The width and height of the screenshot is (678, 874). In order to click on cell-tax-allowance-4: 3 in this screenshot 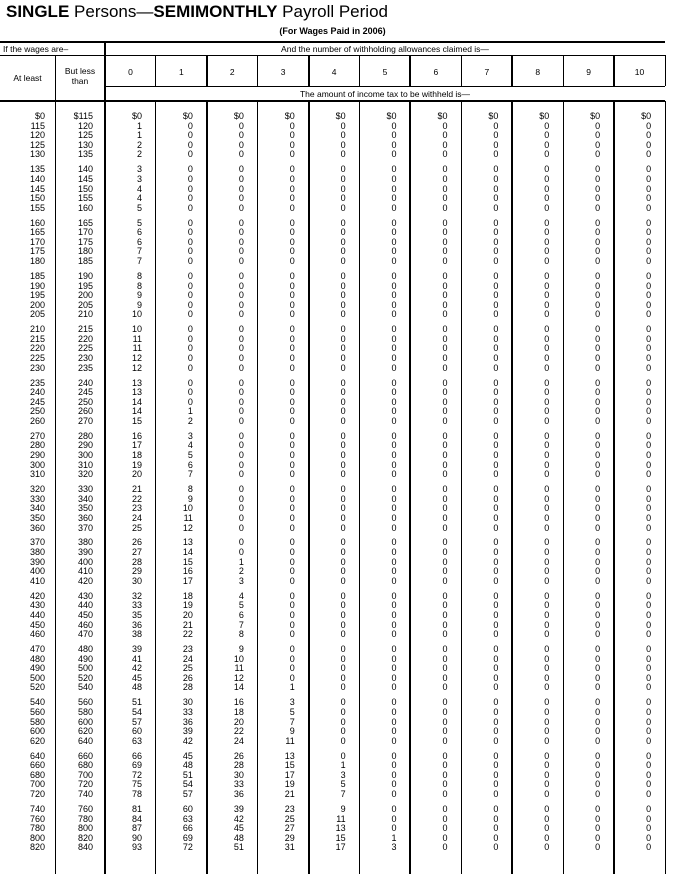, I will do `click(343, 774)`.